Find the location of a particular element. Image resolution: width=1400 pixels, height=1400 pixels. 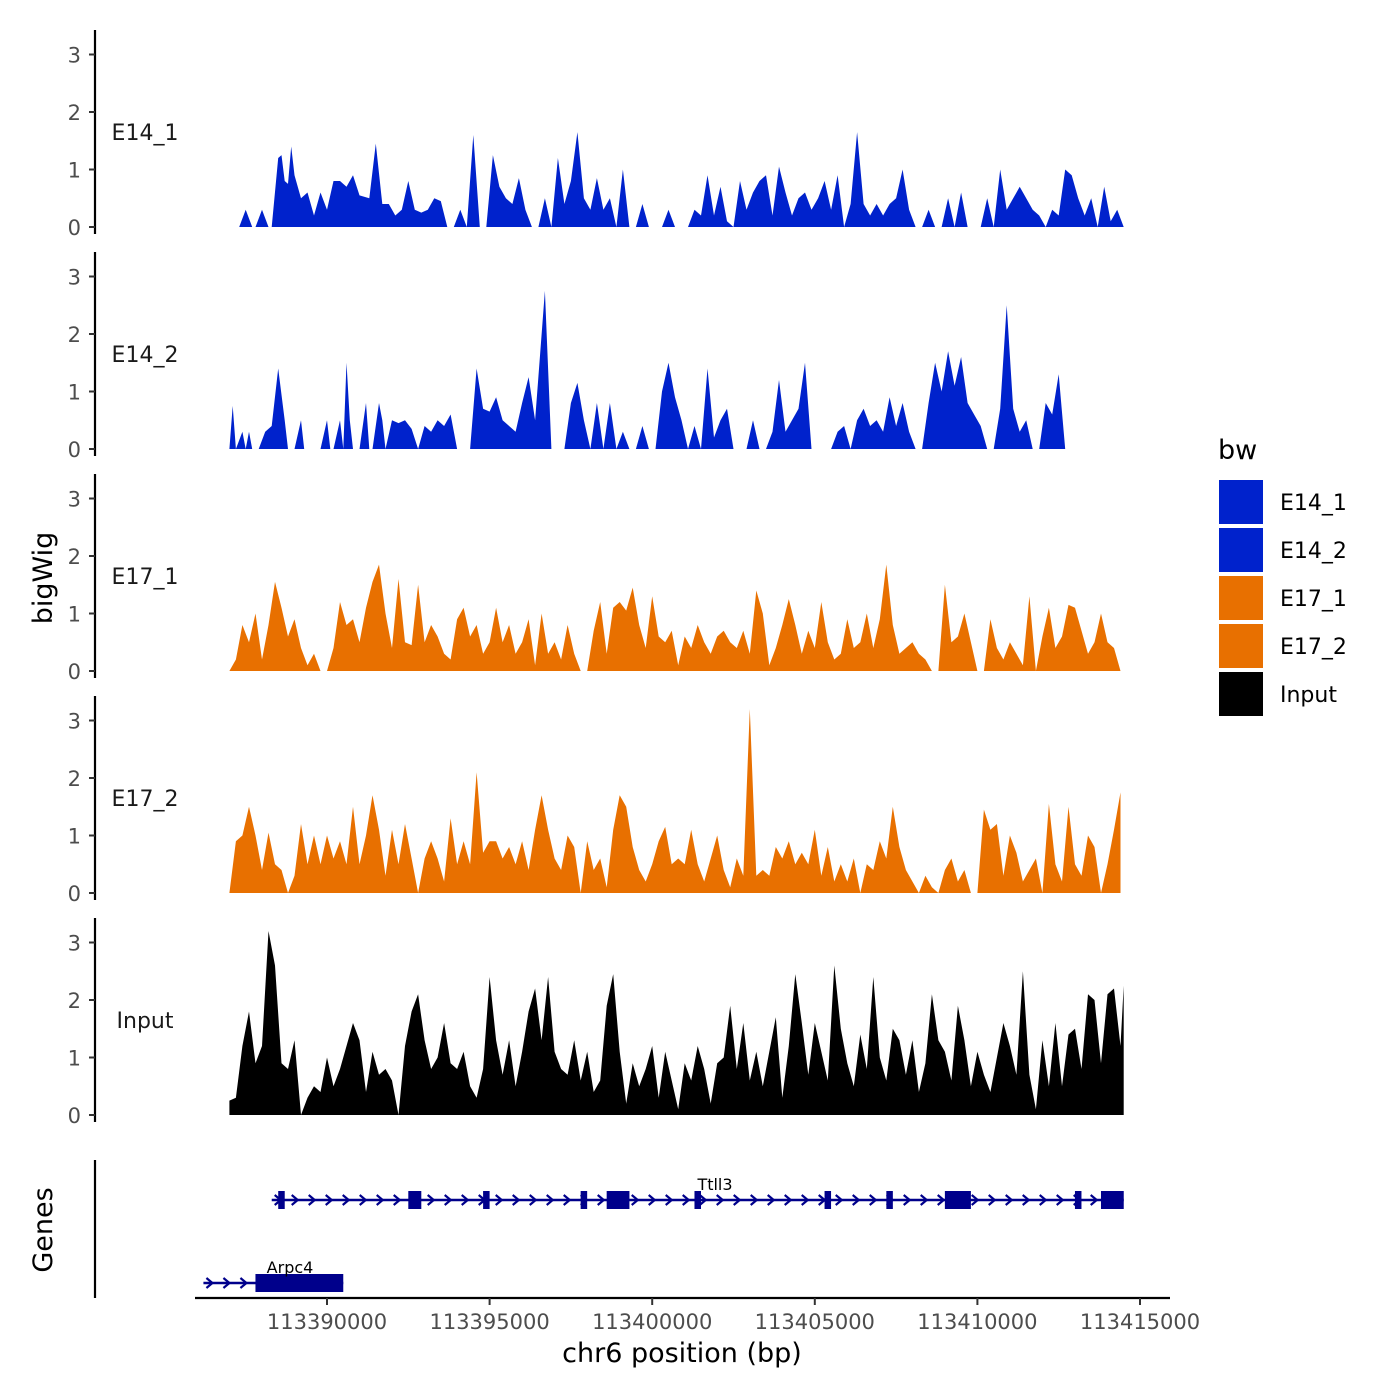

legend-label-E14_2: E14_2 is located at coordinates (1313, 551).